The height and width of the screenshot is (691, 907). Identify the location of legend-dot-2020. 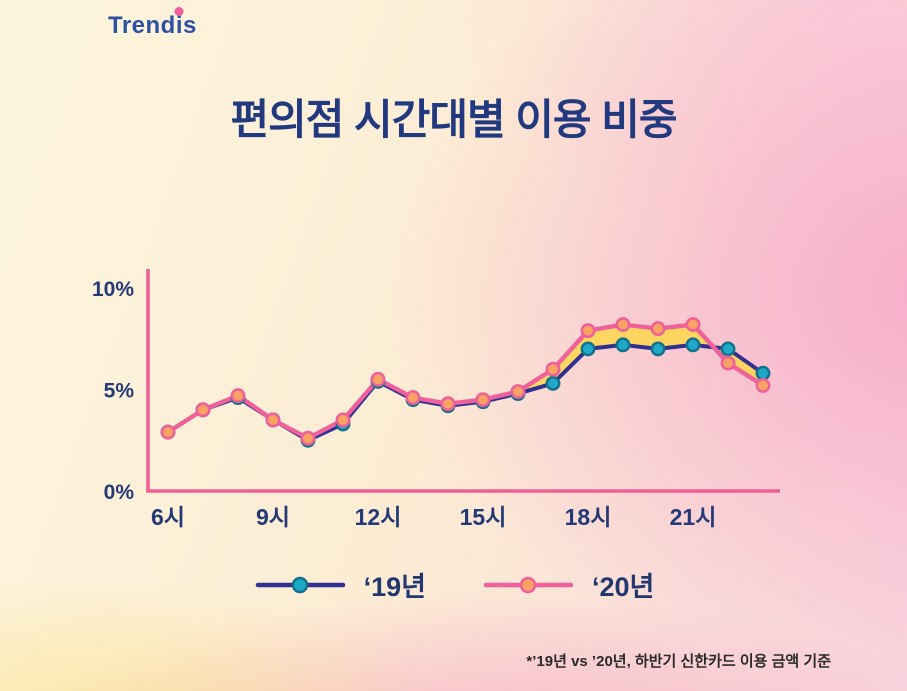
(528, 584).